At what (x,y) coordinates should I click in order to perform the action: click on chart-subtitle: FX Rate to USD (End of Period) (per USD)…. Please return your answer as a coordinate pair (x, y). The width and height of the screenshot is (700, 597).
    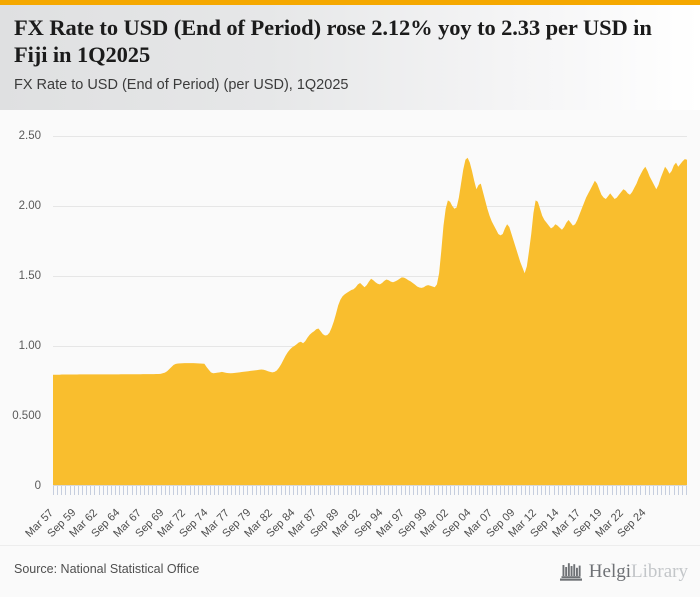
    Looking at the image, I should click on (181, 85).